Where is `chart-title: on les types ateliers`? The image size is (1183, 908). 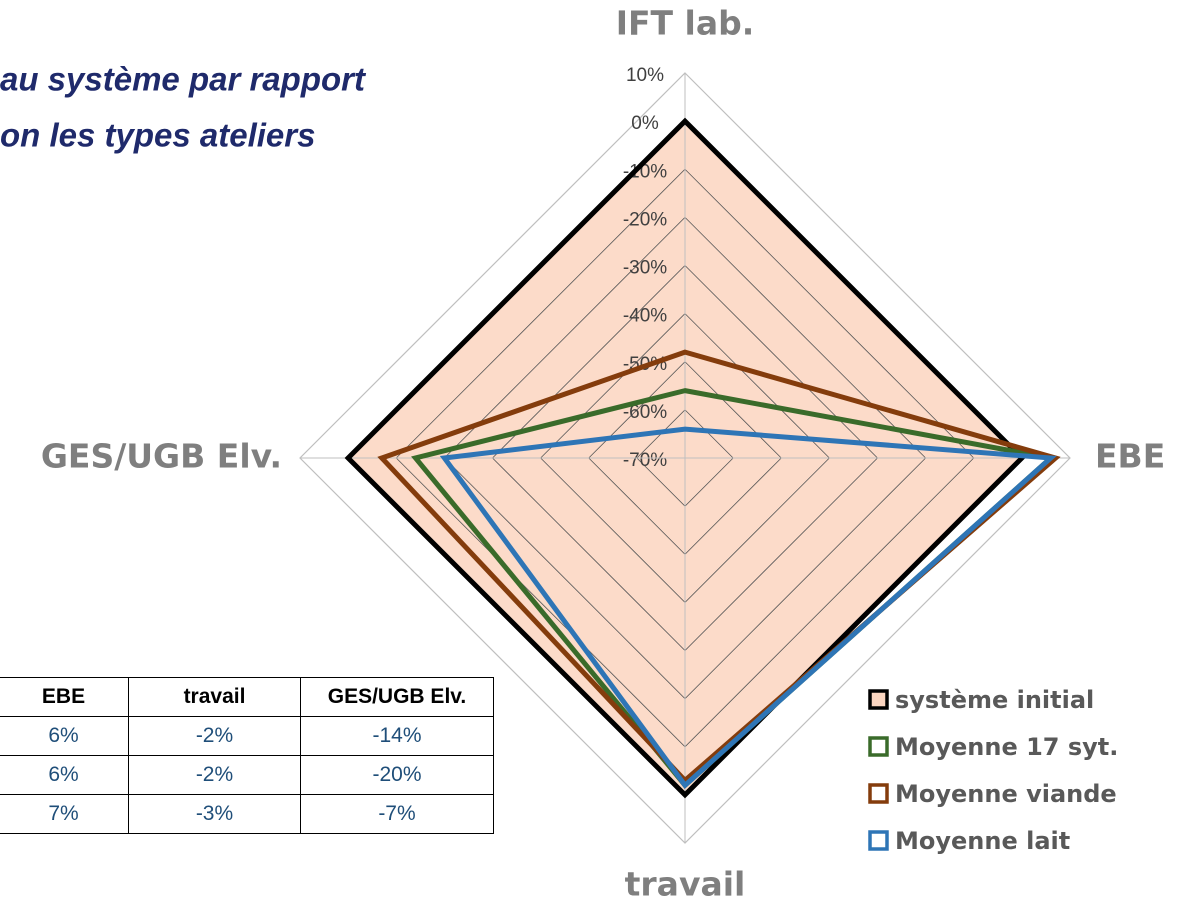
chart-title: on les types ateliers is located at coordinates (157, 135).